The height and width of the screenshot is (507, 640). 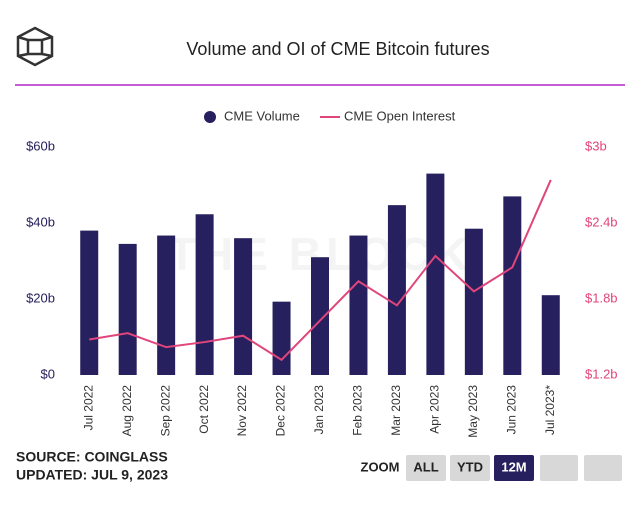 I want to click on zoom-label: ZOOM, so click(x=380, y=466).